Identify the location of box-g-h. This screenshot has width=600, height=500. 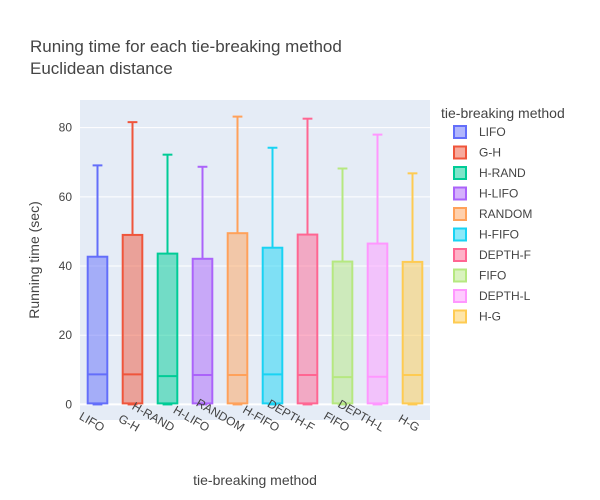
(132, 263).